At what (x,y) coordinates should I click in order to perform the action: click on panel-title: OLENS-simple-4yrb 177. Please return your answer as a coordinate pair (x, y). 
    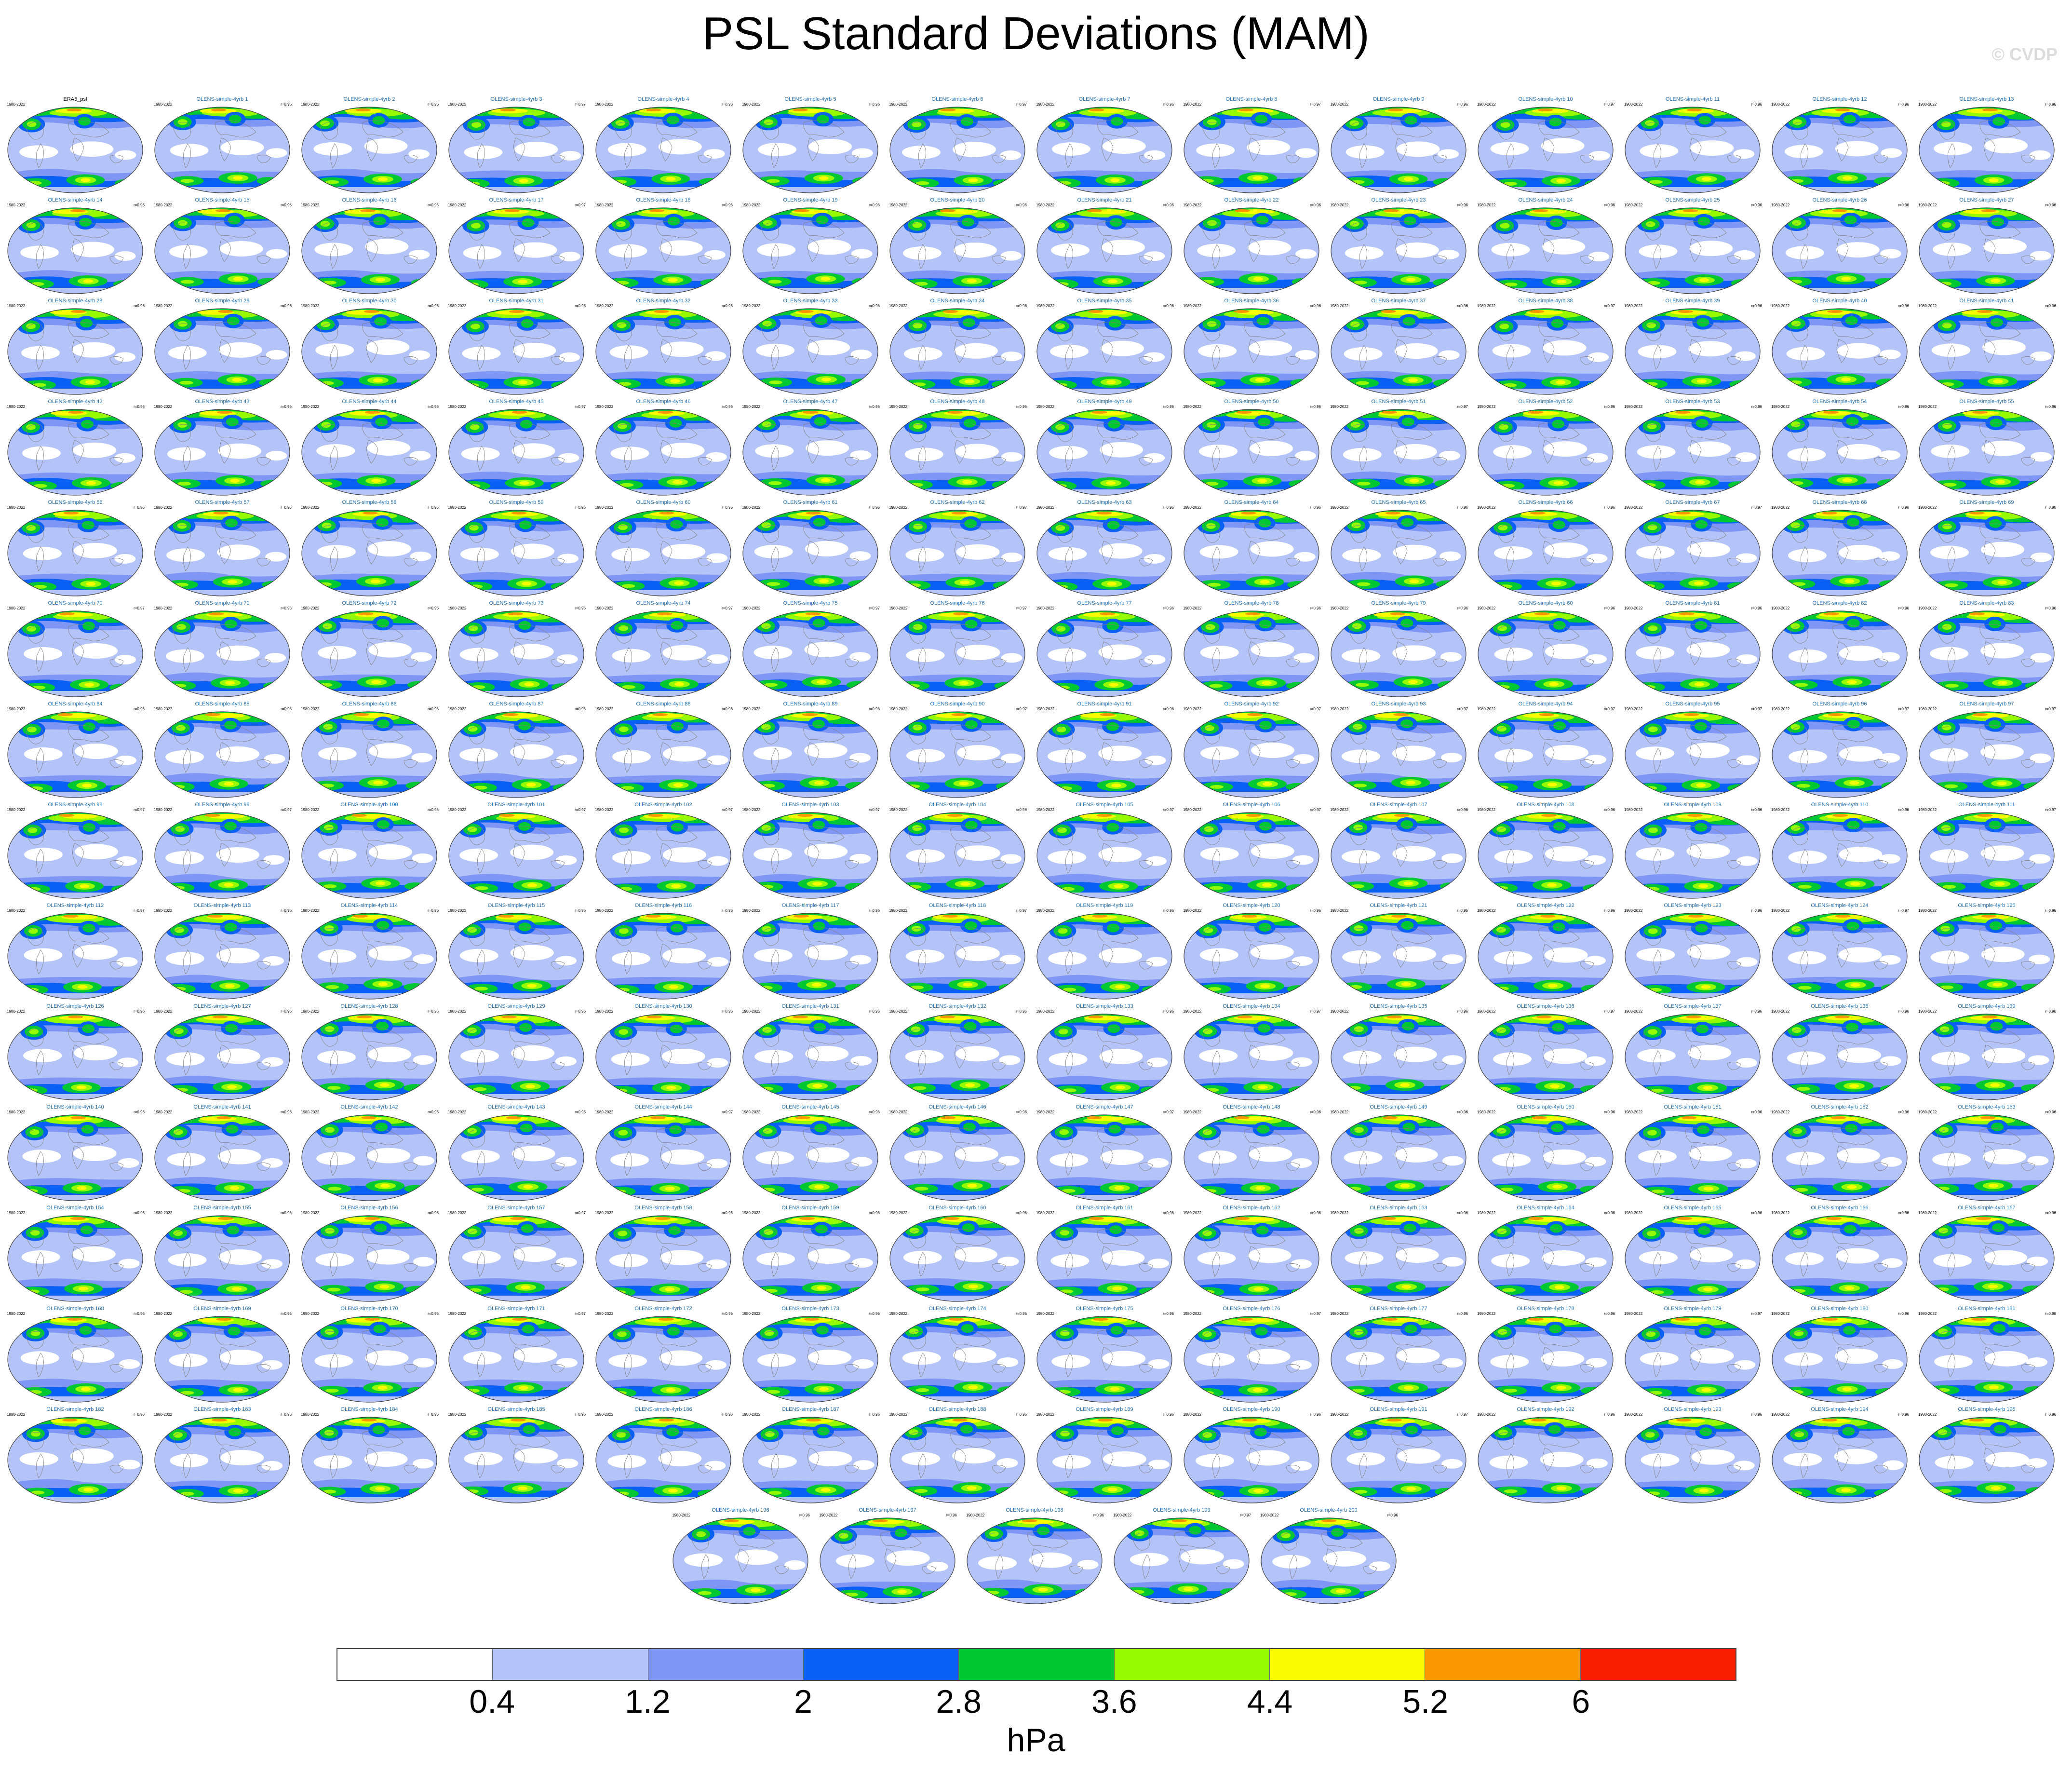
    Looking at the image, I should click on (1398, 1309).